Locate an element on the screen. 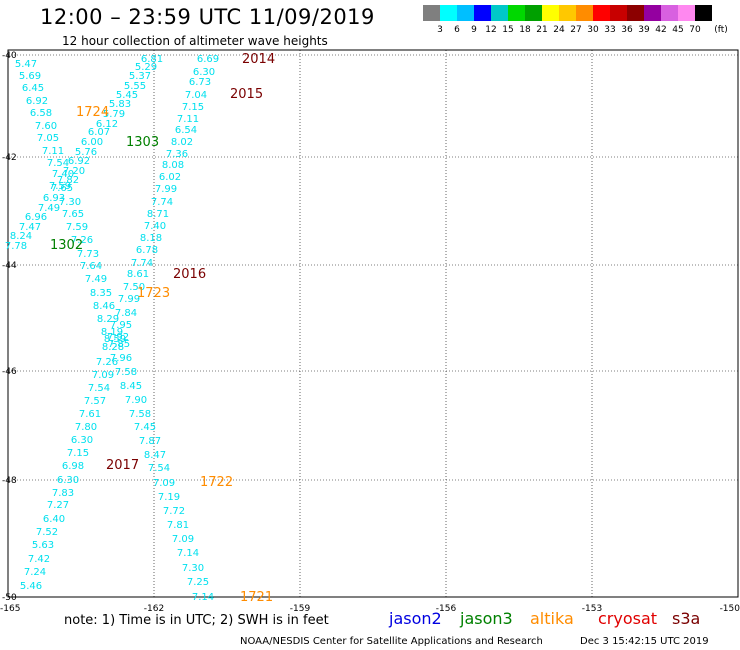  wave-height-value: 8.46 is located at coordinates (104, 306).